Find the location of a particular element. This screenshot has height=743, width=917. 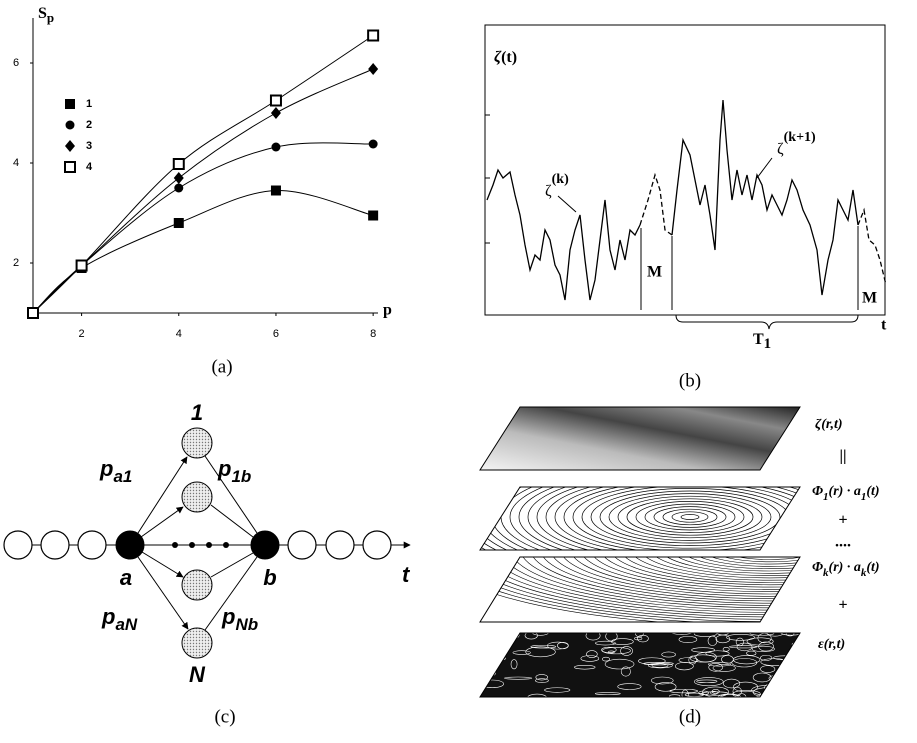

operator: + is located at coordinates (842, 520).